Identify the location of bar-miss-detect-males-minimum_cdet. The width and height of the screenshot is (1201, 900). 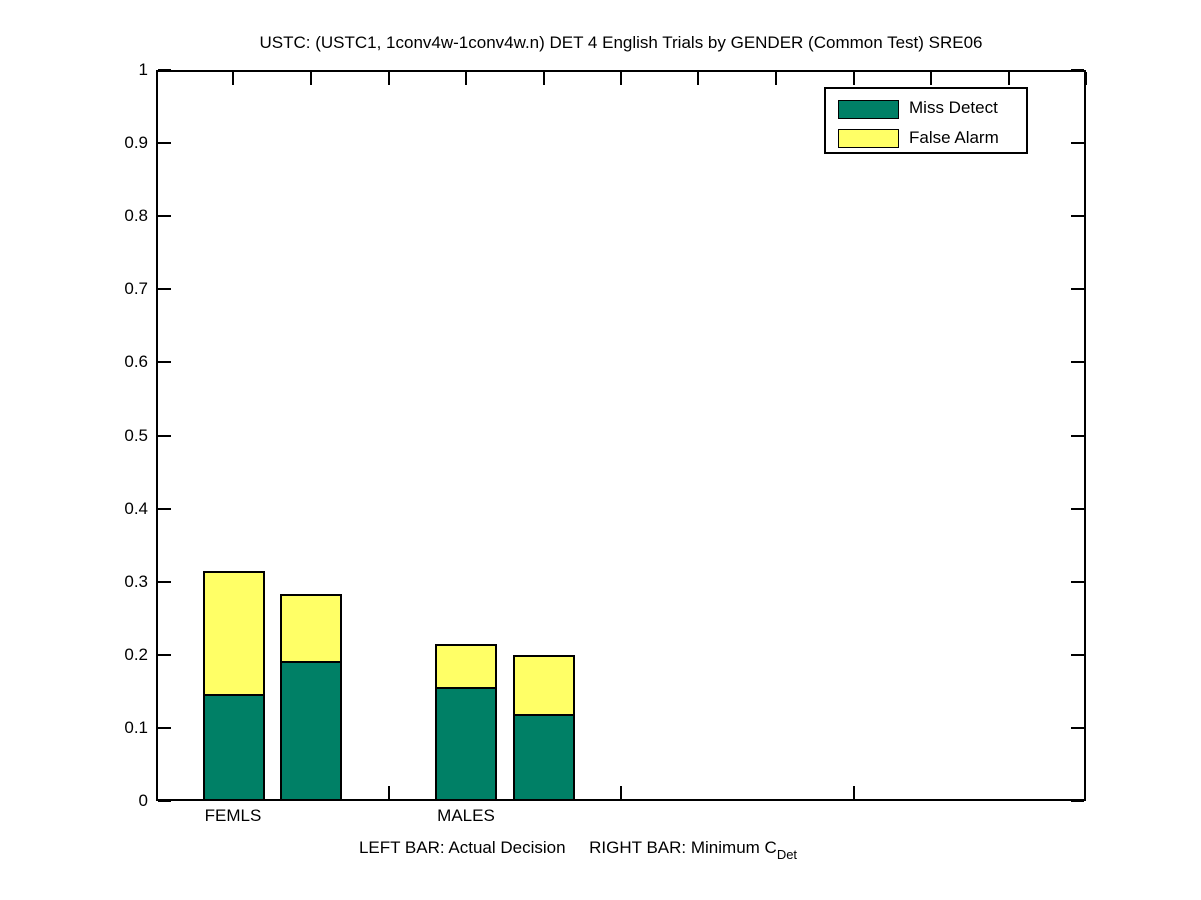
(544, 757).